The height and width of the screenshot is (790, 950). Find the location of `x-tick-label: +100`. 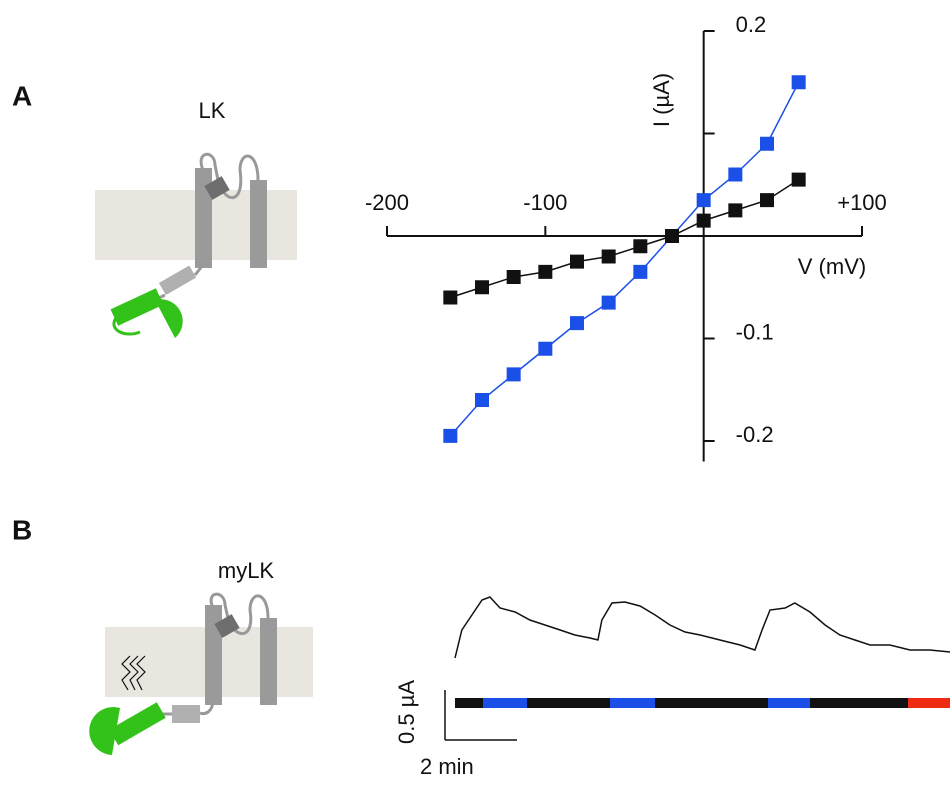

x-tick-label: +100 is located at coordinates (862, 202).